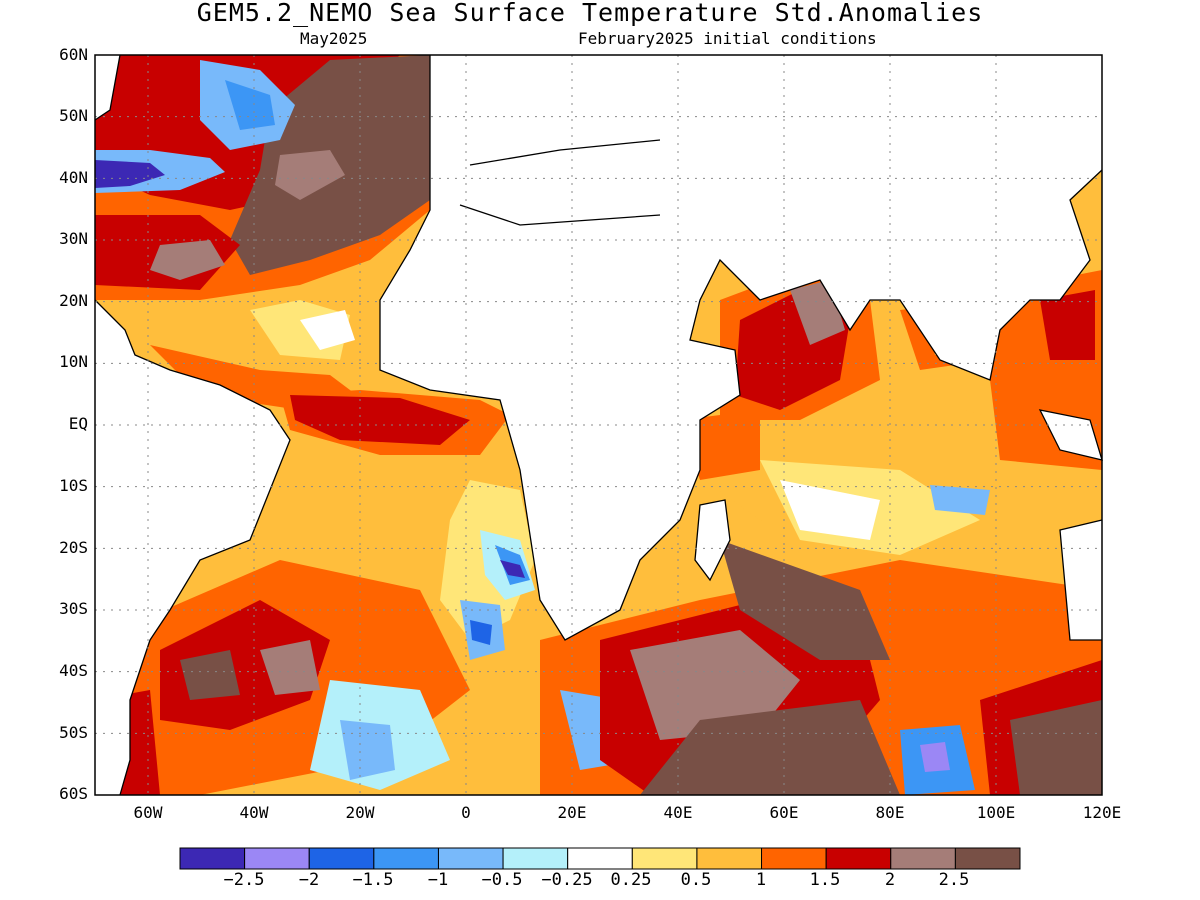 Image resolution: width=1200 pixels, height=900 pixels. I want to click on colorbar-label: −0.25, so click(567, 880).